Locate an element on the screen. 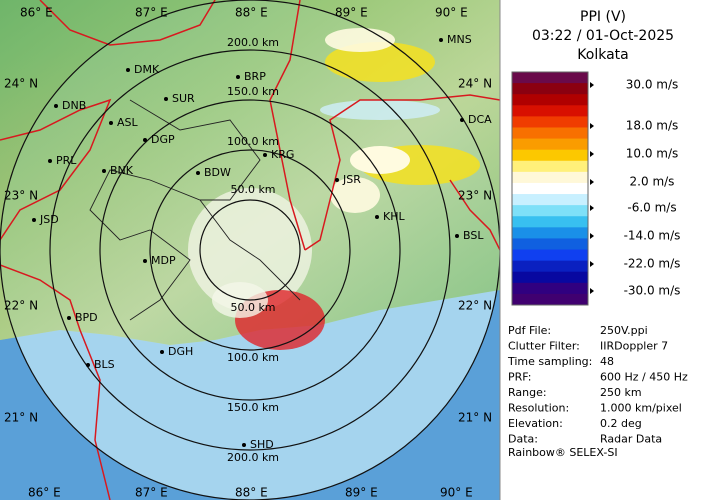 The image size is (706, 504). city-label: KRG is located at coordinates (282, 154).